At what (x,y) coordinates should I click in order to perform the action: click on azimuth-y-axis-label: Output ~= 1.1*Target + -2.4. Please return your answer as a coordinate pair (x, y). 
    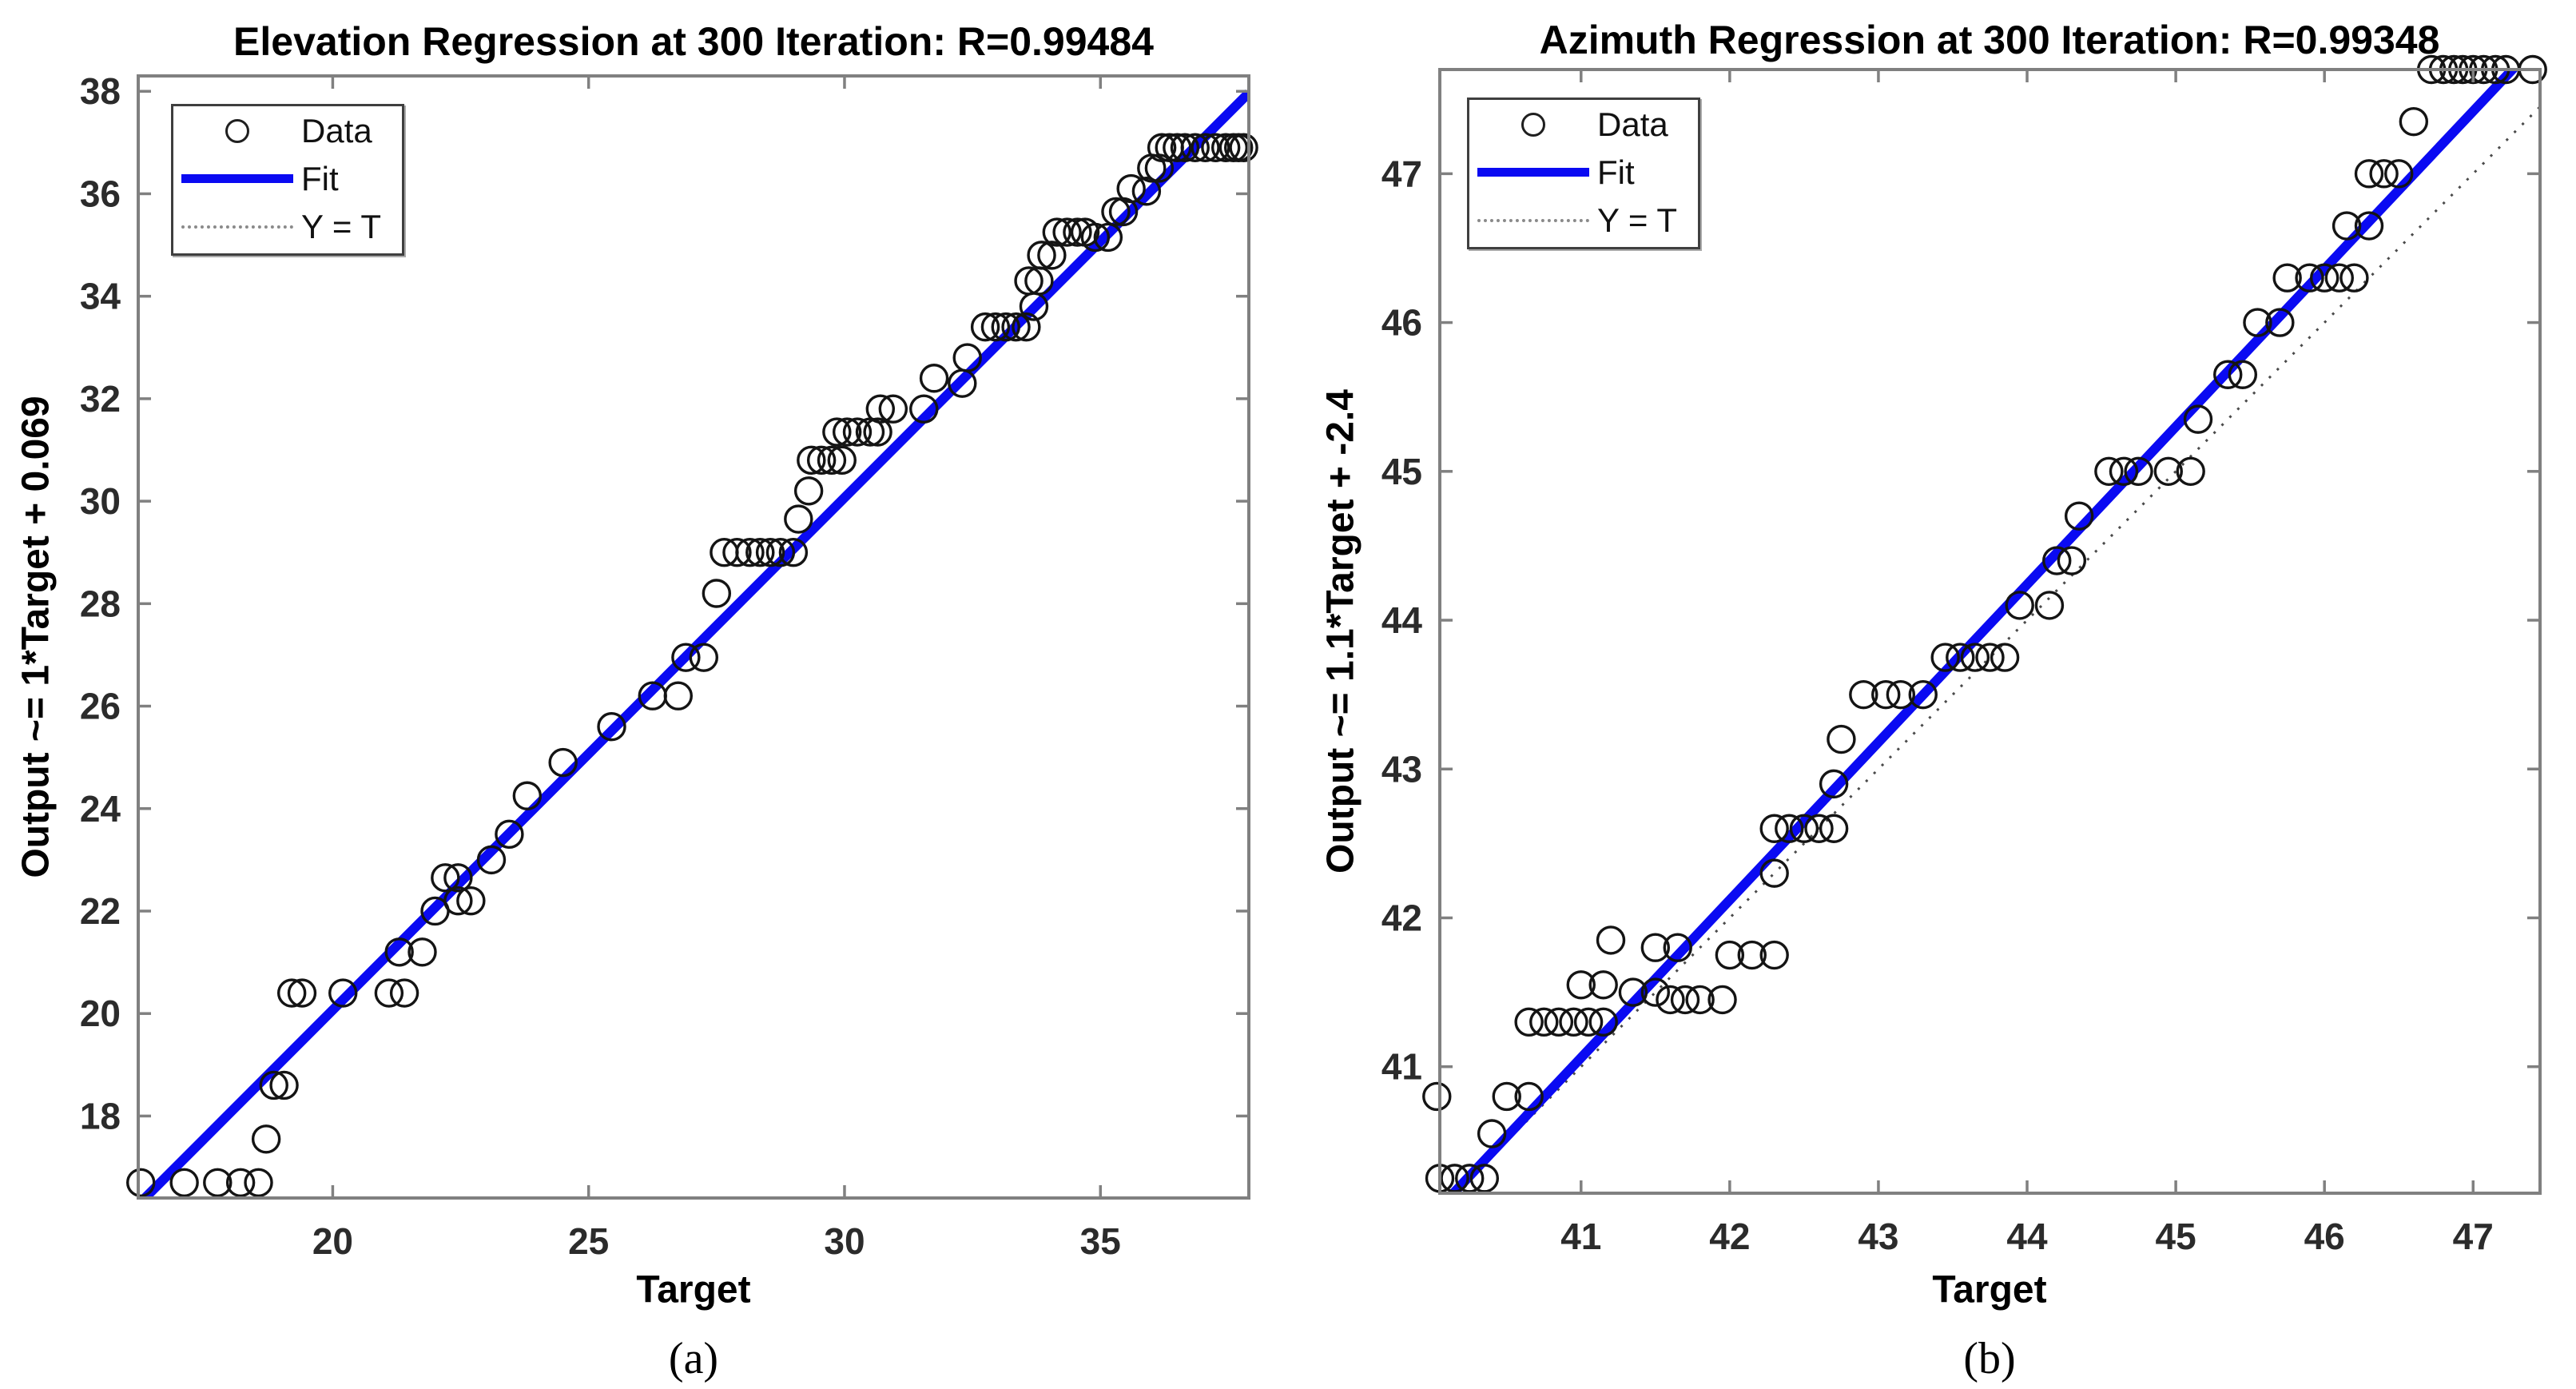
    Looking at the image, I should click on (1340, 632).